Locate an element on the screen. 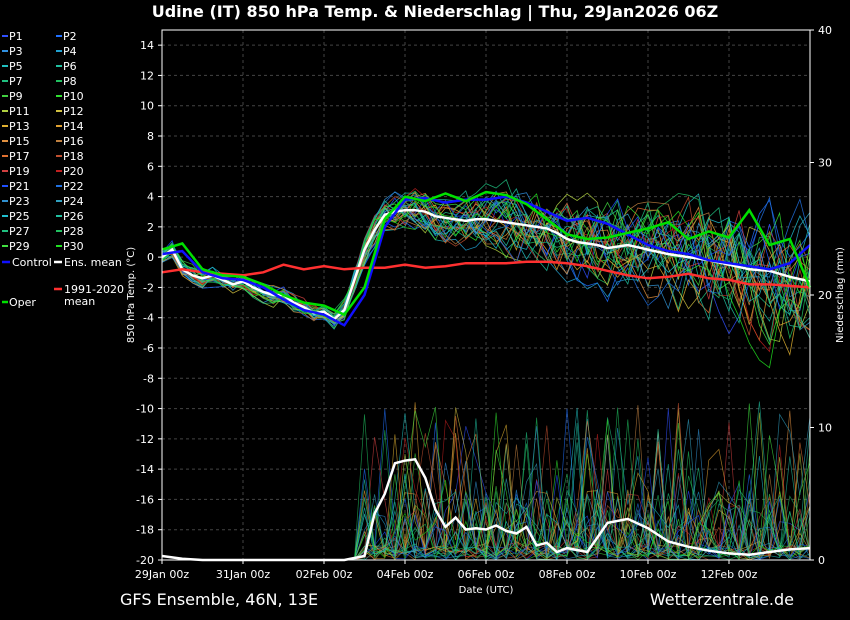 The width and height of the screenshot is (850, 620). y-tick-label: -8 is located at coordinates (148, 378).